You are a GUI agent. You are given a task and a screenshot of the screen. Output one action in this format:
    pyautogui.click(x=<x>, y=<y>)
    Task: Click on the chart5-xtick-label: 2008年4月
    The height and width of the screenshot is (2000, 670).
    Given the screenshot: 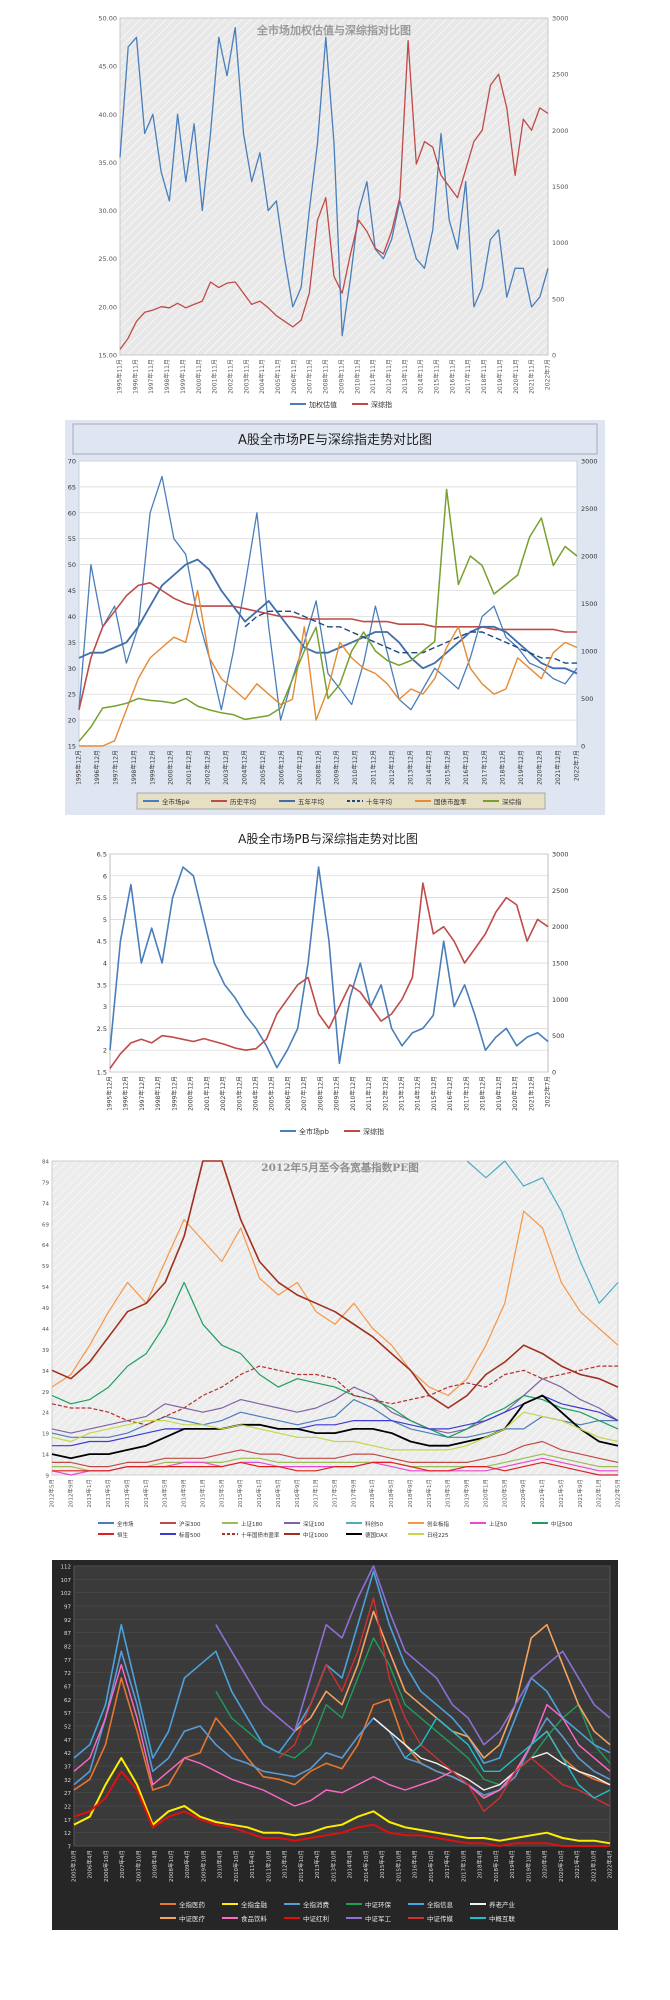 What is the action you would take?
    pyautogui.click(x=155, y=1864)
    